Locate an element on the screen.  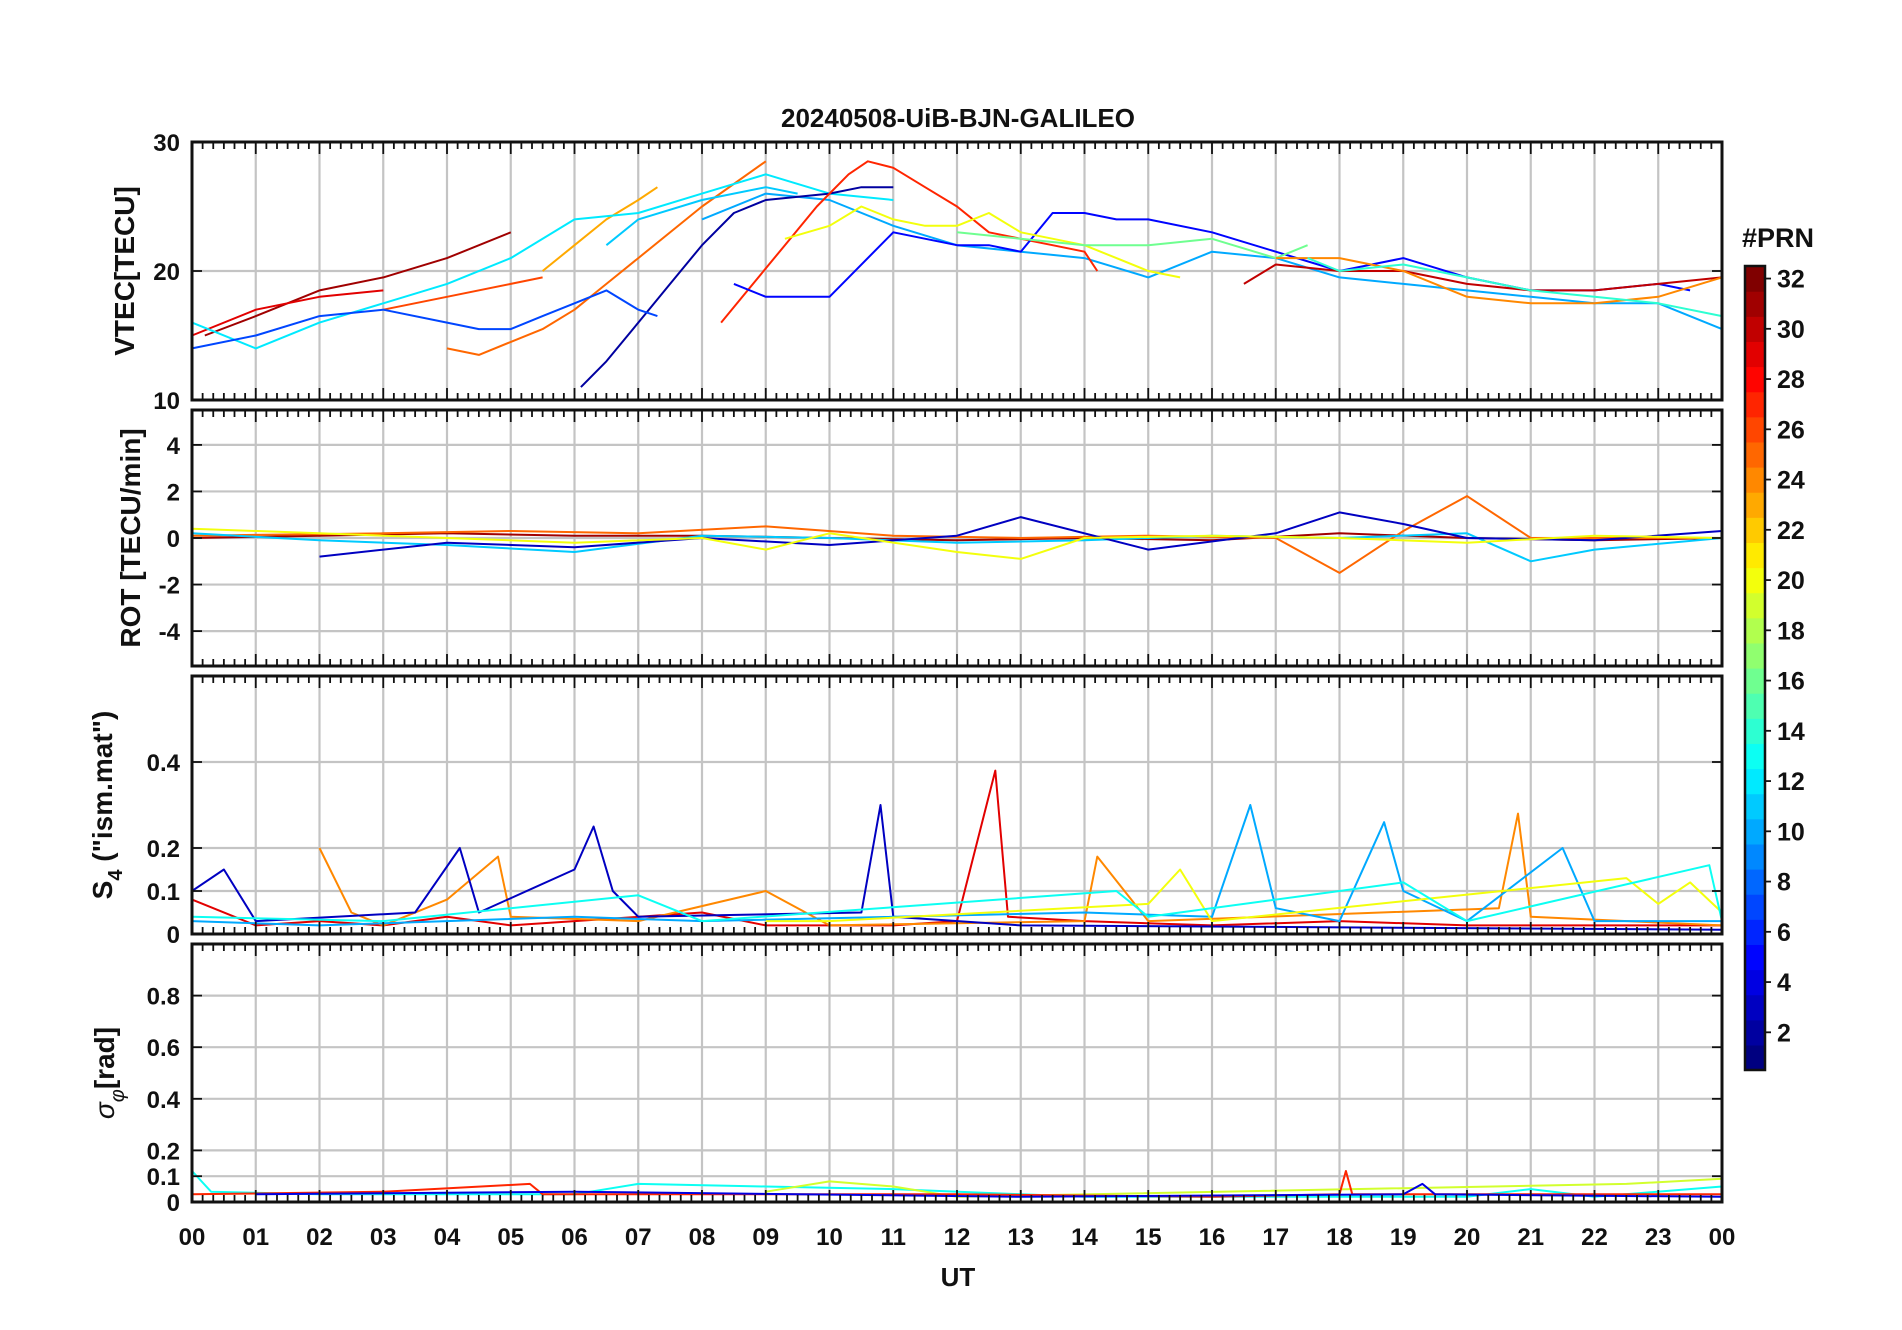
xtick-label: 23 is located at coordinates (1658, 1237).